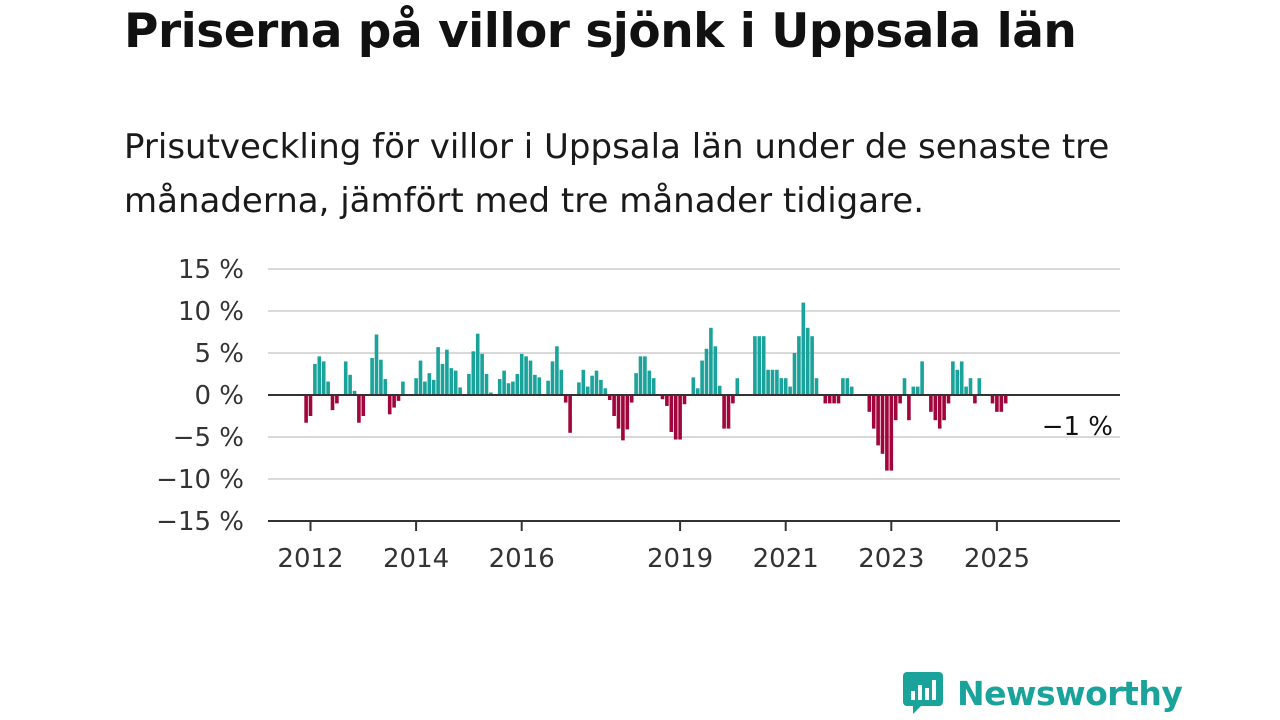  What do you see at coordinates (416, 559) in the screenshot?
I see `x-tick-label: 2014` at bounding box center [416, 559].